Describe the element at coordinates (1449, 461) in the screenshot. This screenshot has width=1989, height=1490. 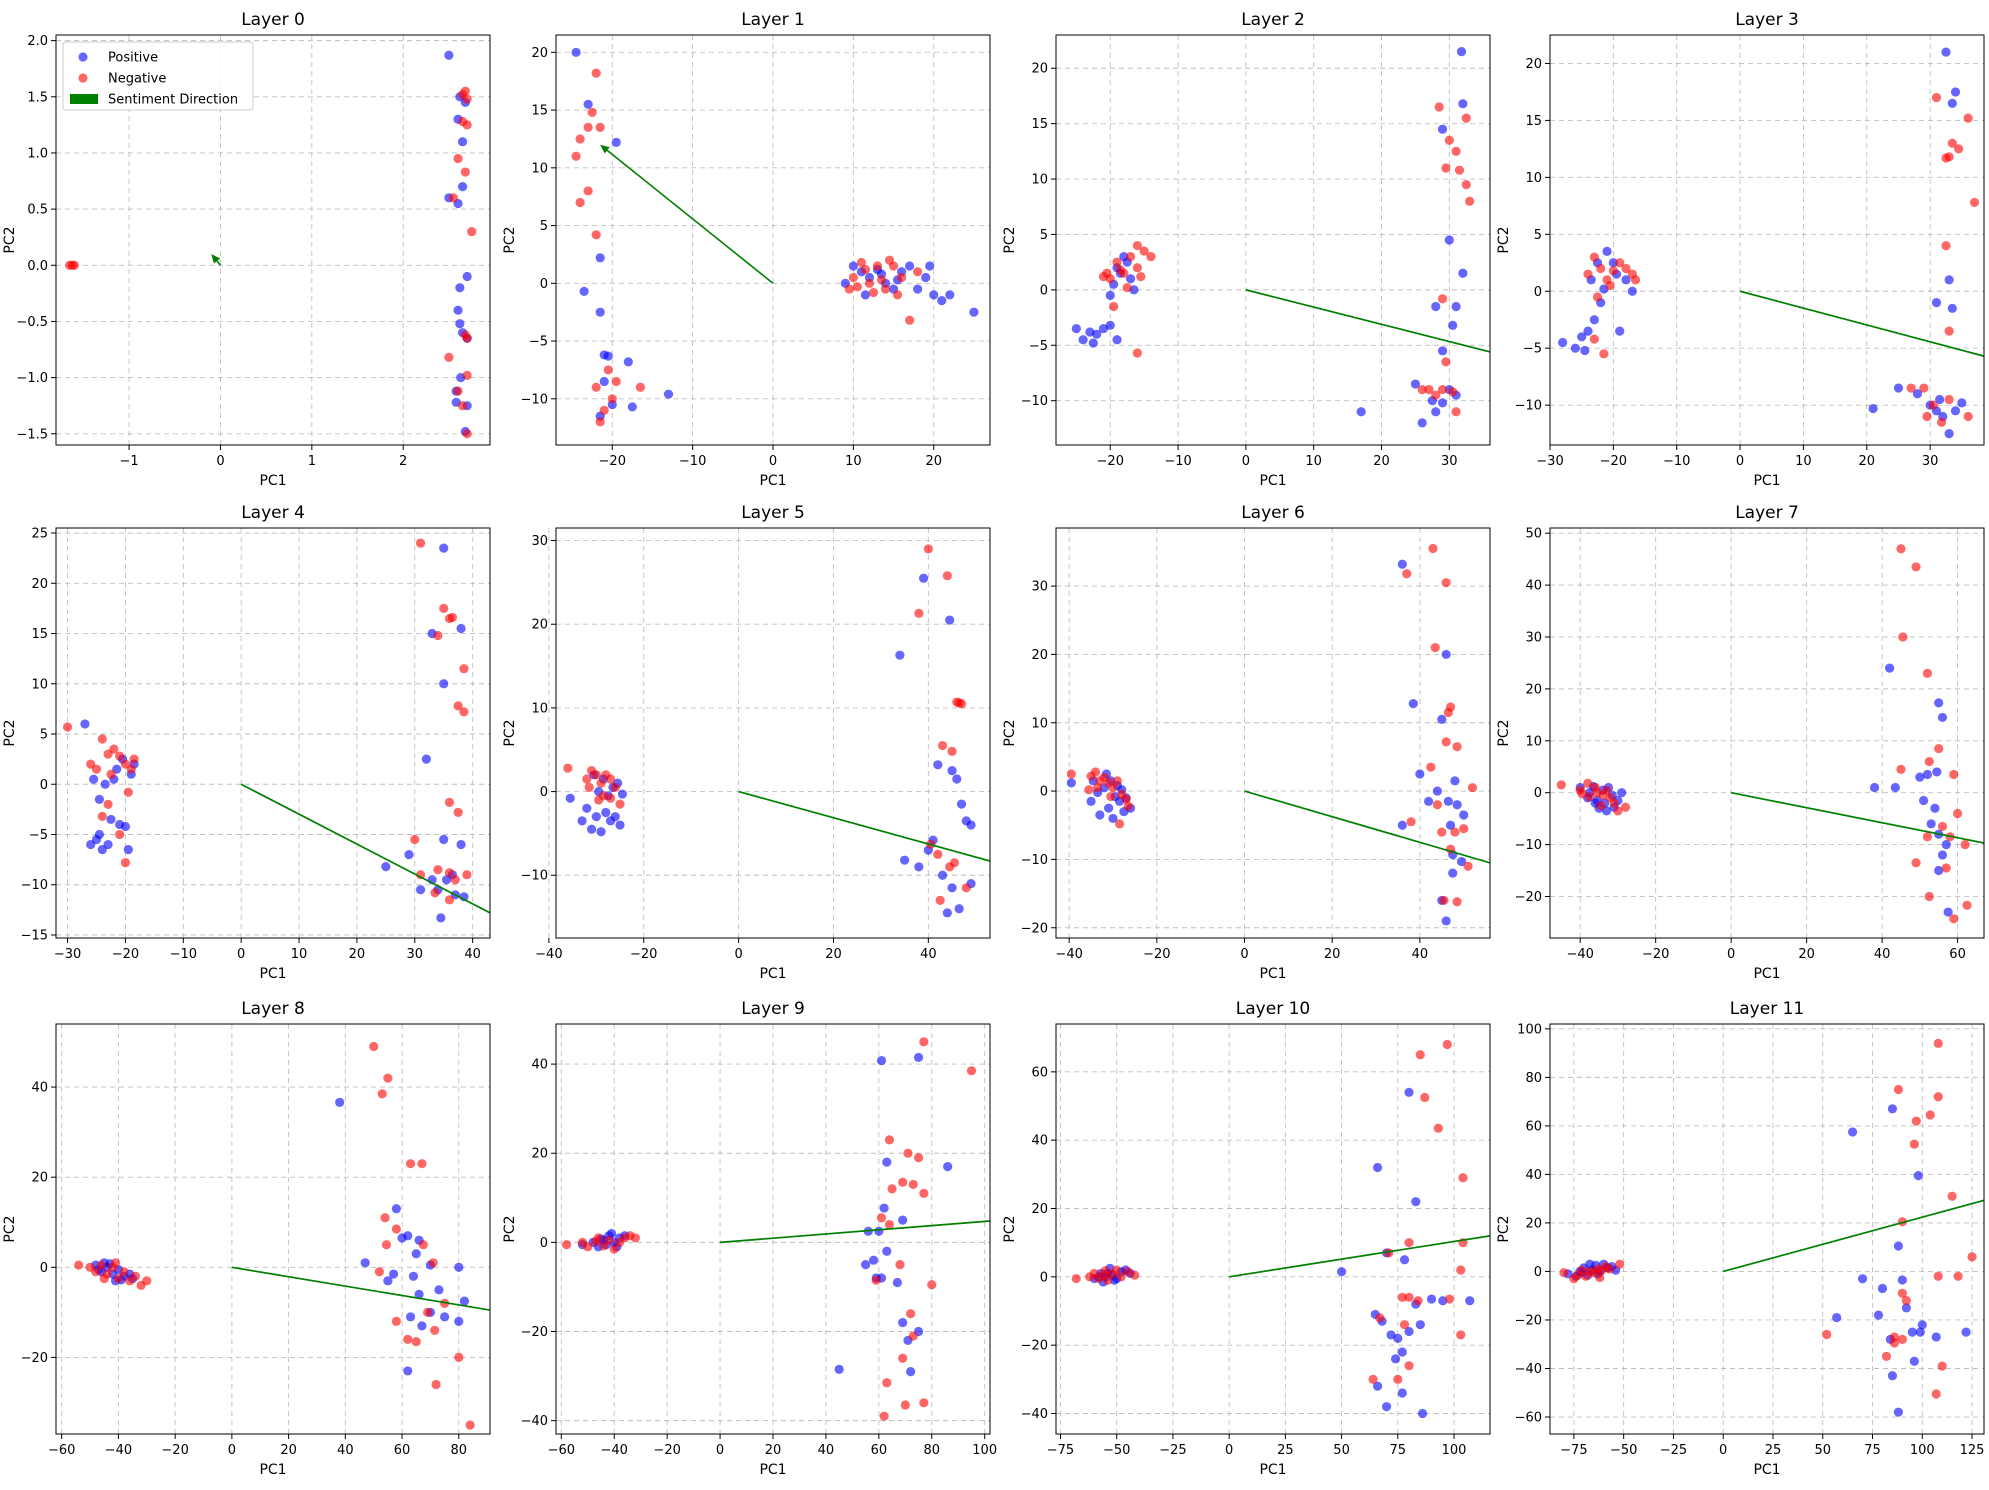
I see `x-tick-label: 30` at that location.